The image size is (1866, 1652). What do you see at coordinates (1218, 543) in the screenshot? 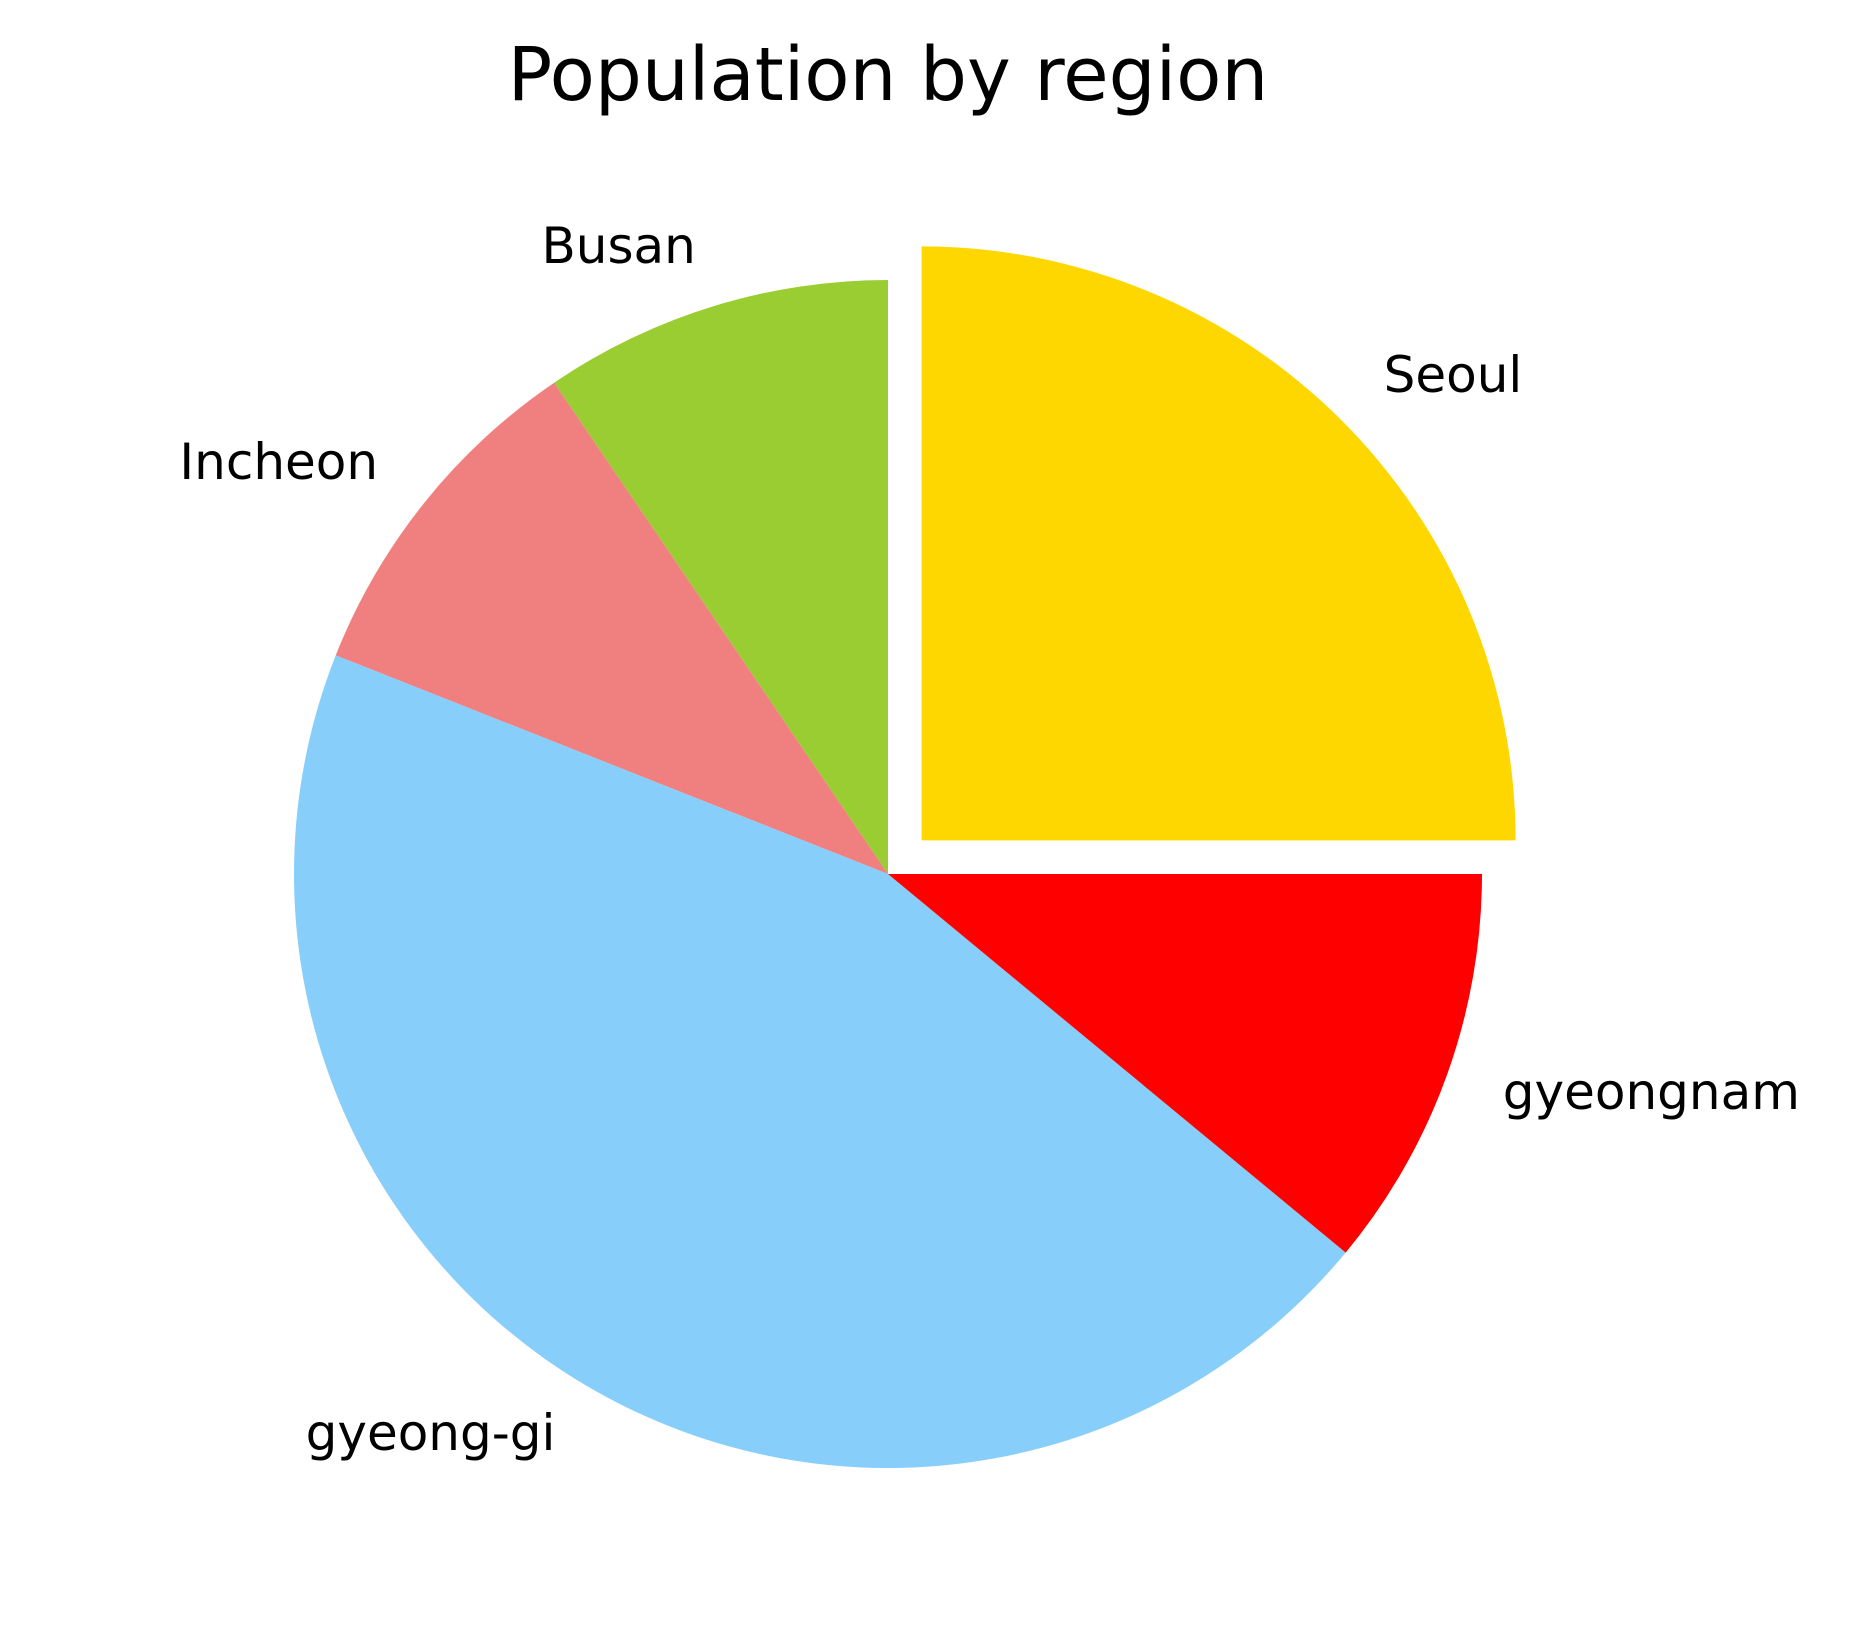
I see `pie-slice-seoul` at bounding box center [1218, 543].